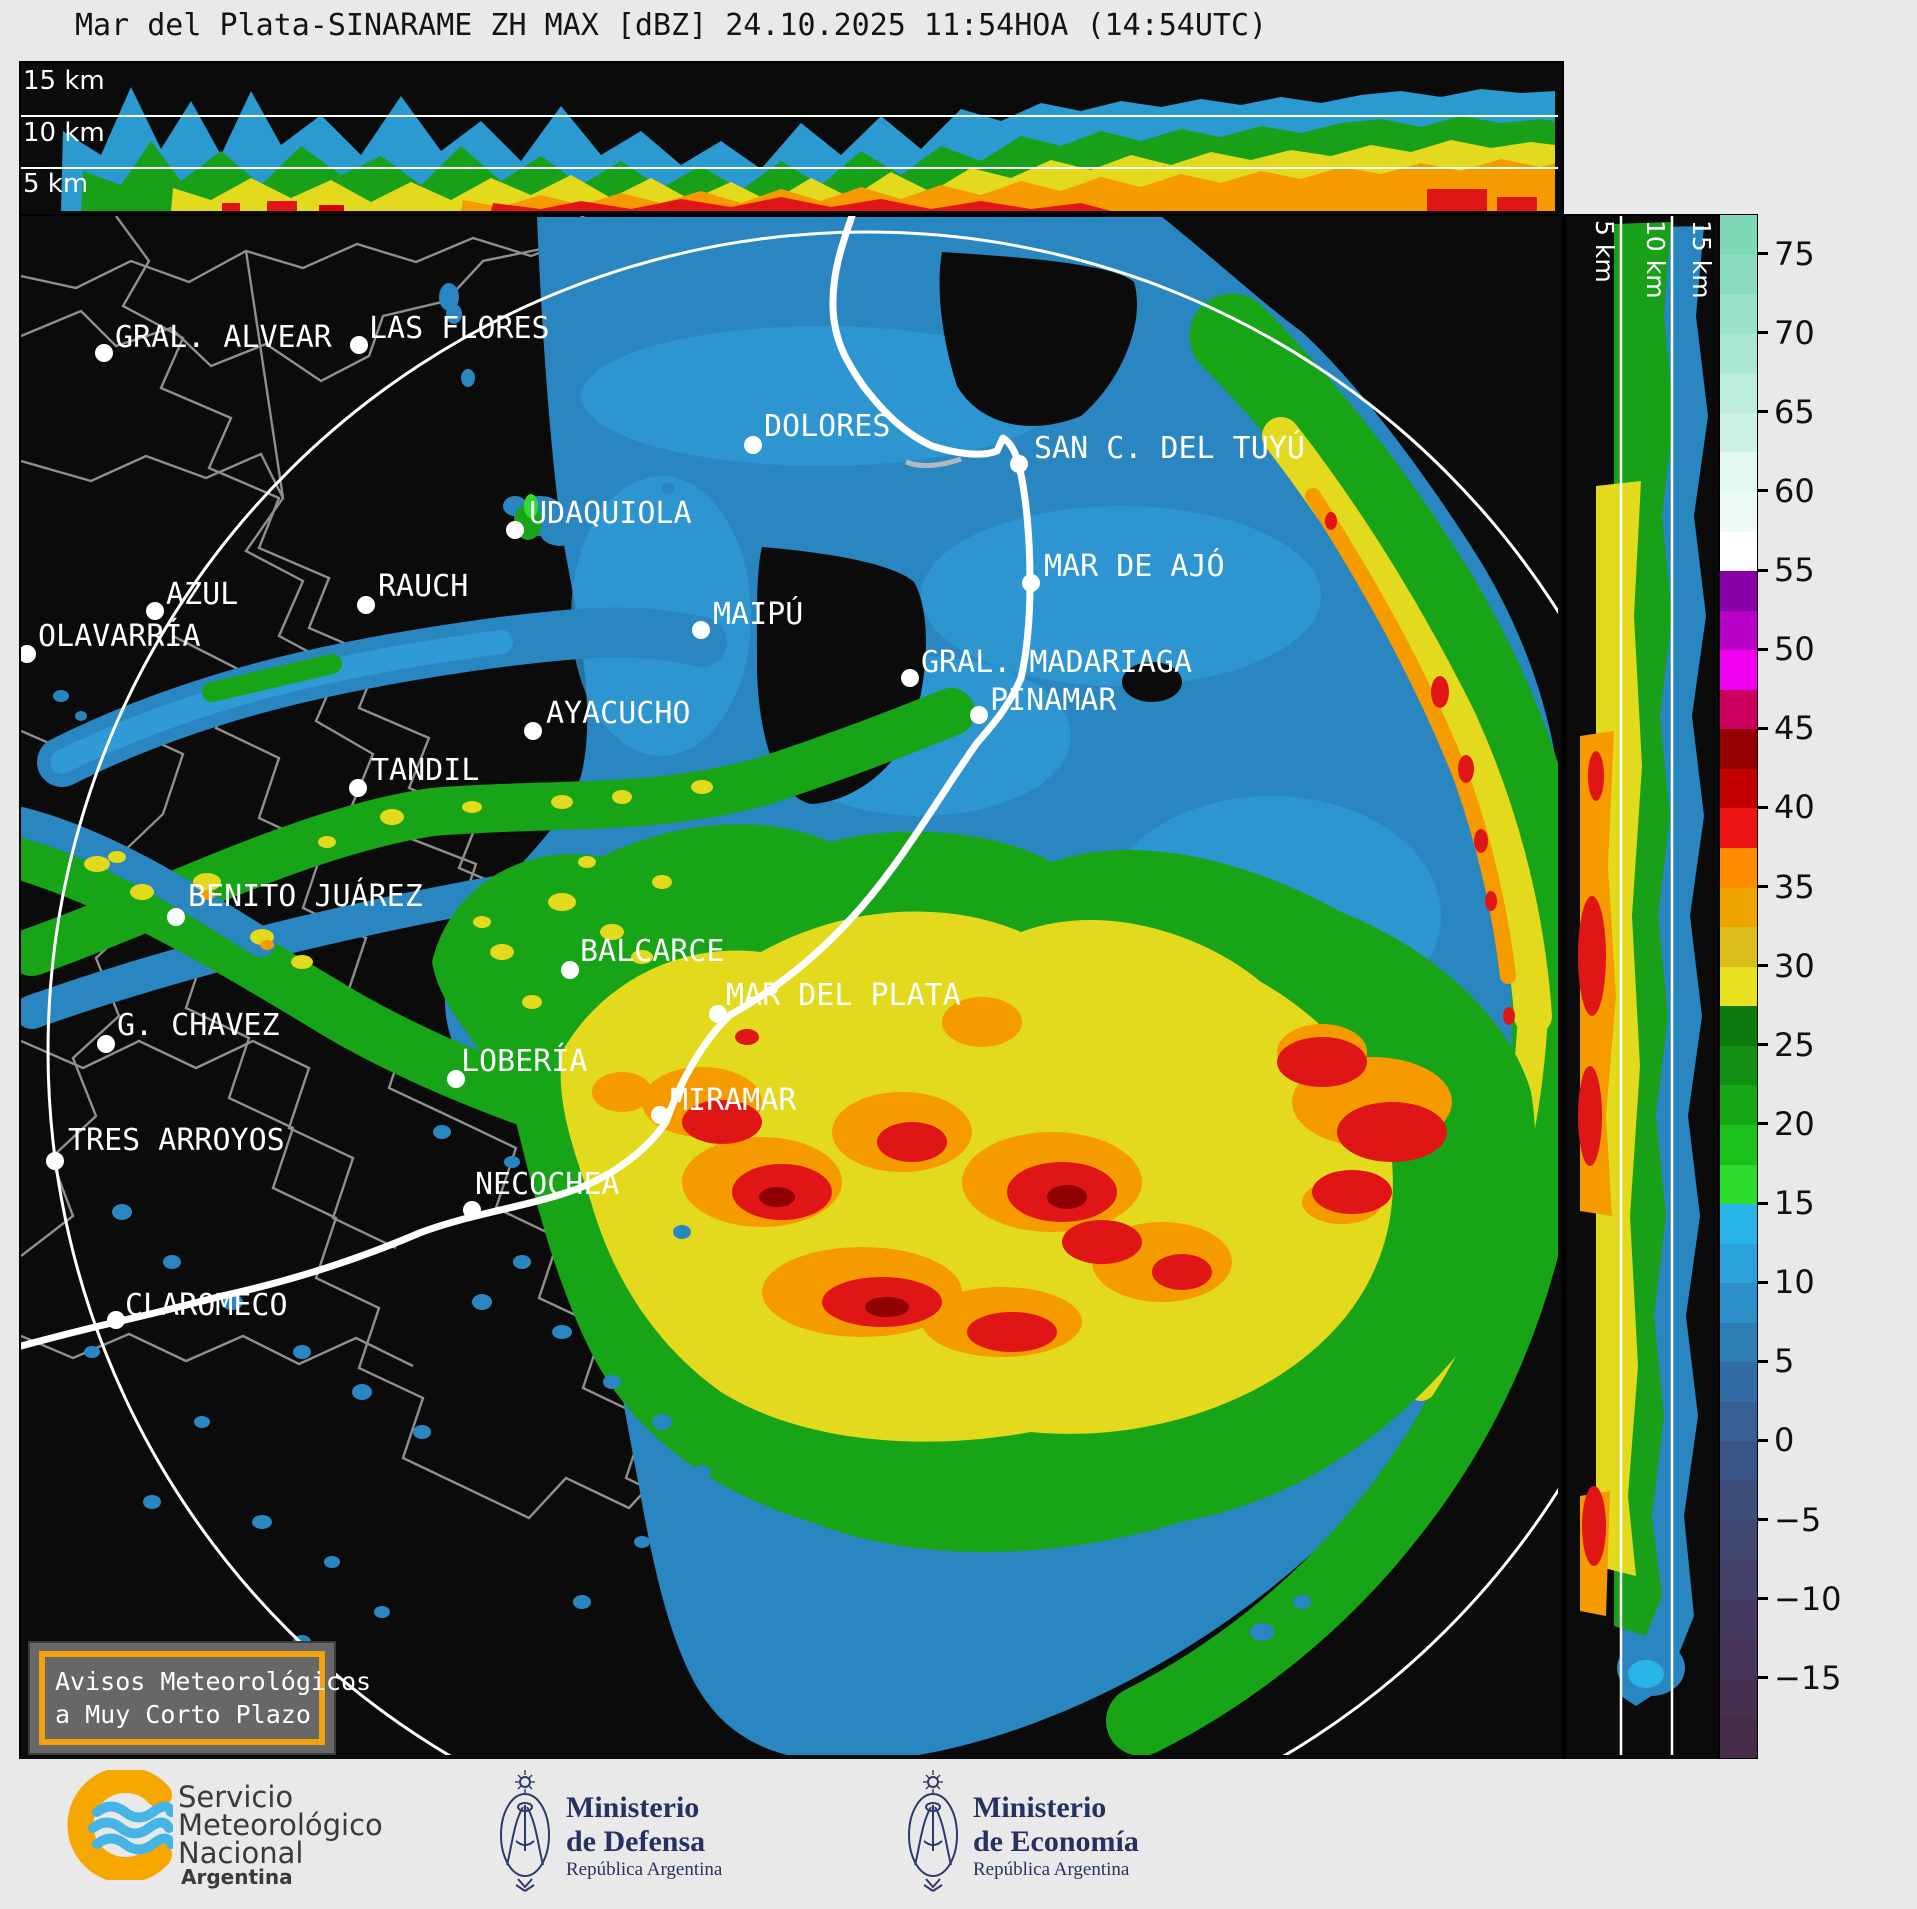  I want to click on warning-box: Avisos Meteorológicos a Muy Corto Plazo, so click(200, 1698).